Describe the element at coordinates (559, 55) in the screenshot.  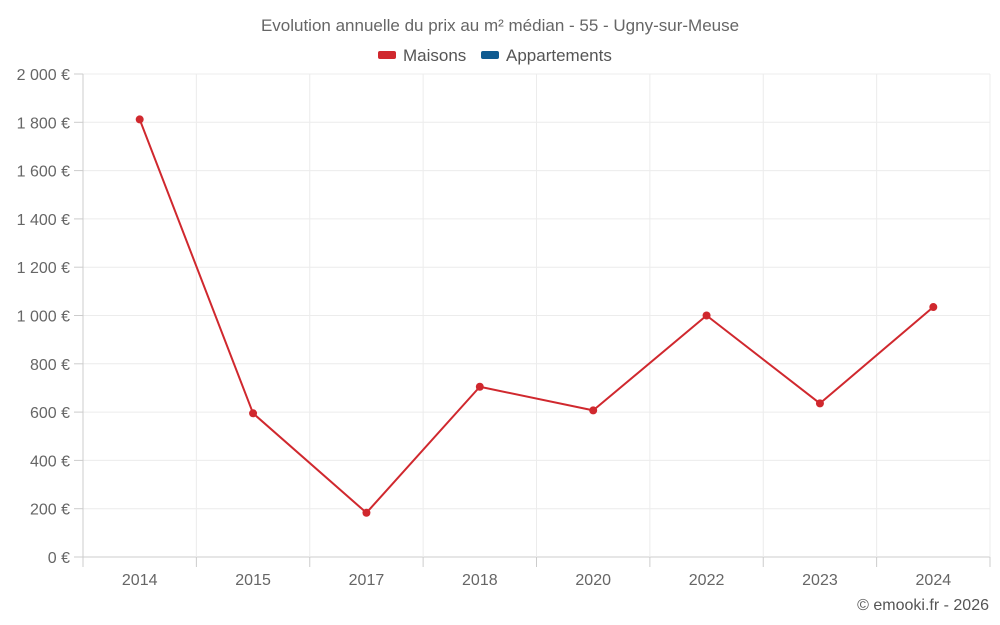
I see `legend-label-appartements: Appartements` at that location.